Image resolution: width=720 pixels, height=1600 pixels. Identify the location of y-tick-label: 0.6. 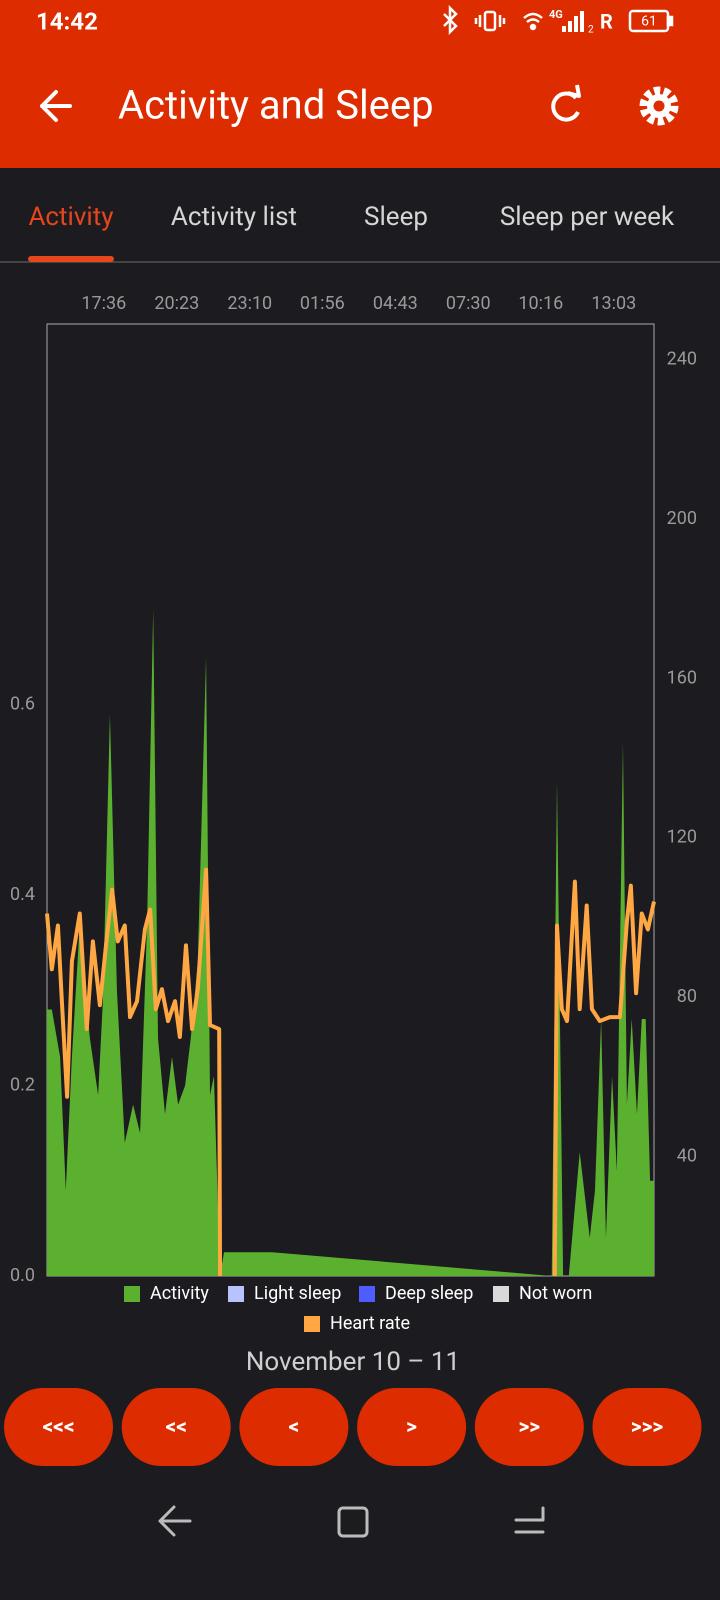
(22, 704).